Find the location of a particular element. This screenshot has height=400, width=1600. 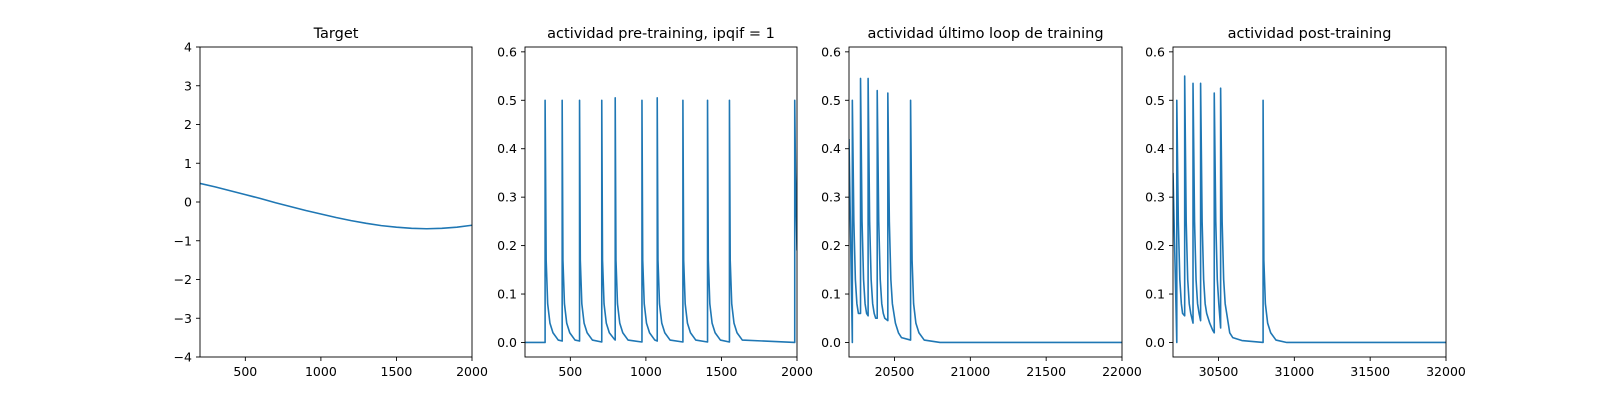

x-tick-label: 30500 is located at coordinates (1219, 371).